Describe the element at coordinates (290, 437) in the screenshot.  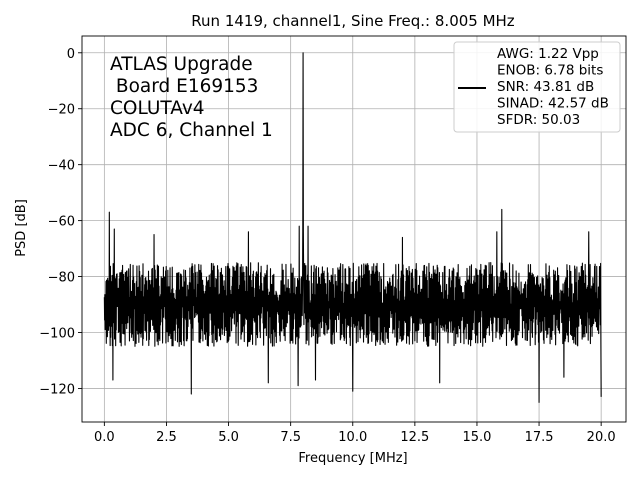
I see `x-tick-label: 7.5` at that location.